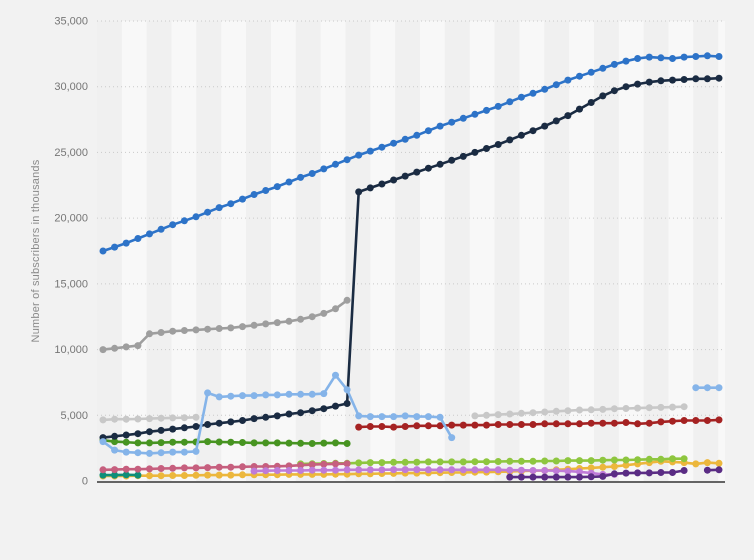  Describe the element at coordinates (393, 413) in the screenshot. I see `series-silver` at that location.